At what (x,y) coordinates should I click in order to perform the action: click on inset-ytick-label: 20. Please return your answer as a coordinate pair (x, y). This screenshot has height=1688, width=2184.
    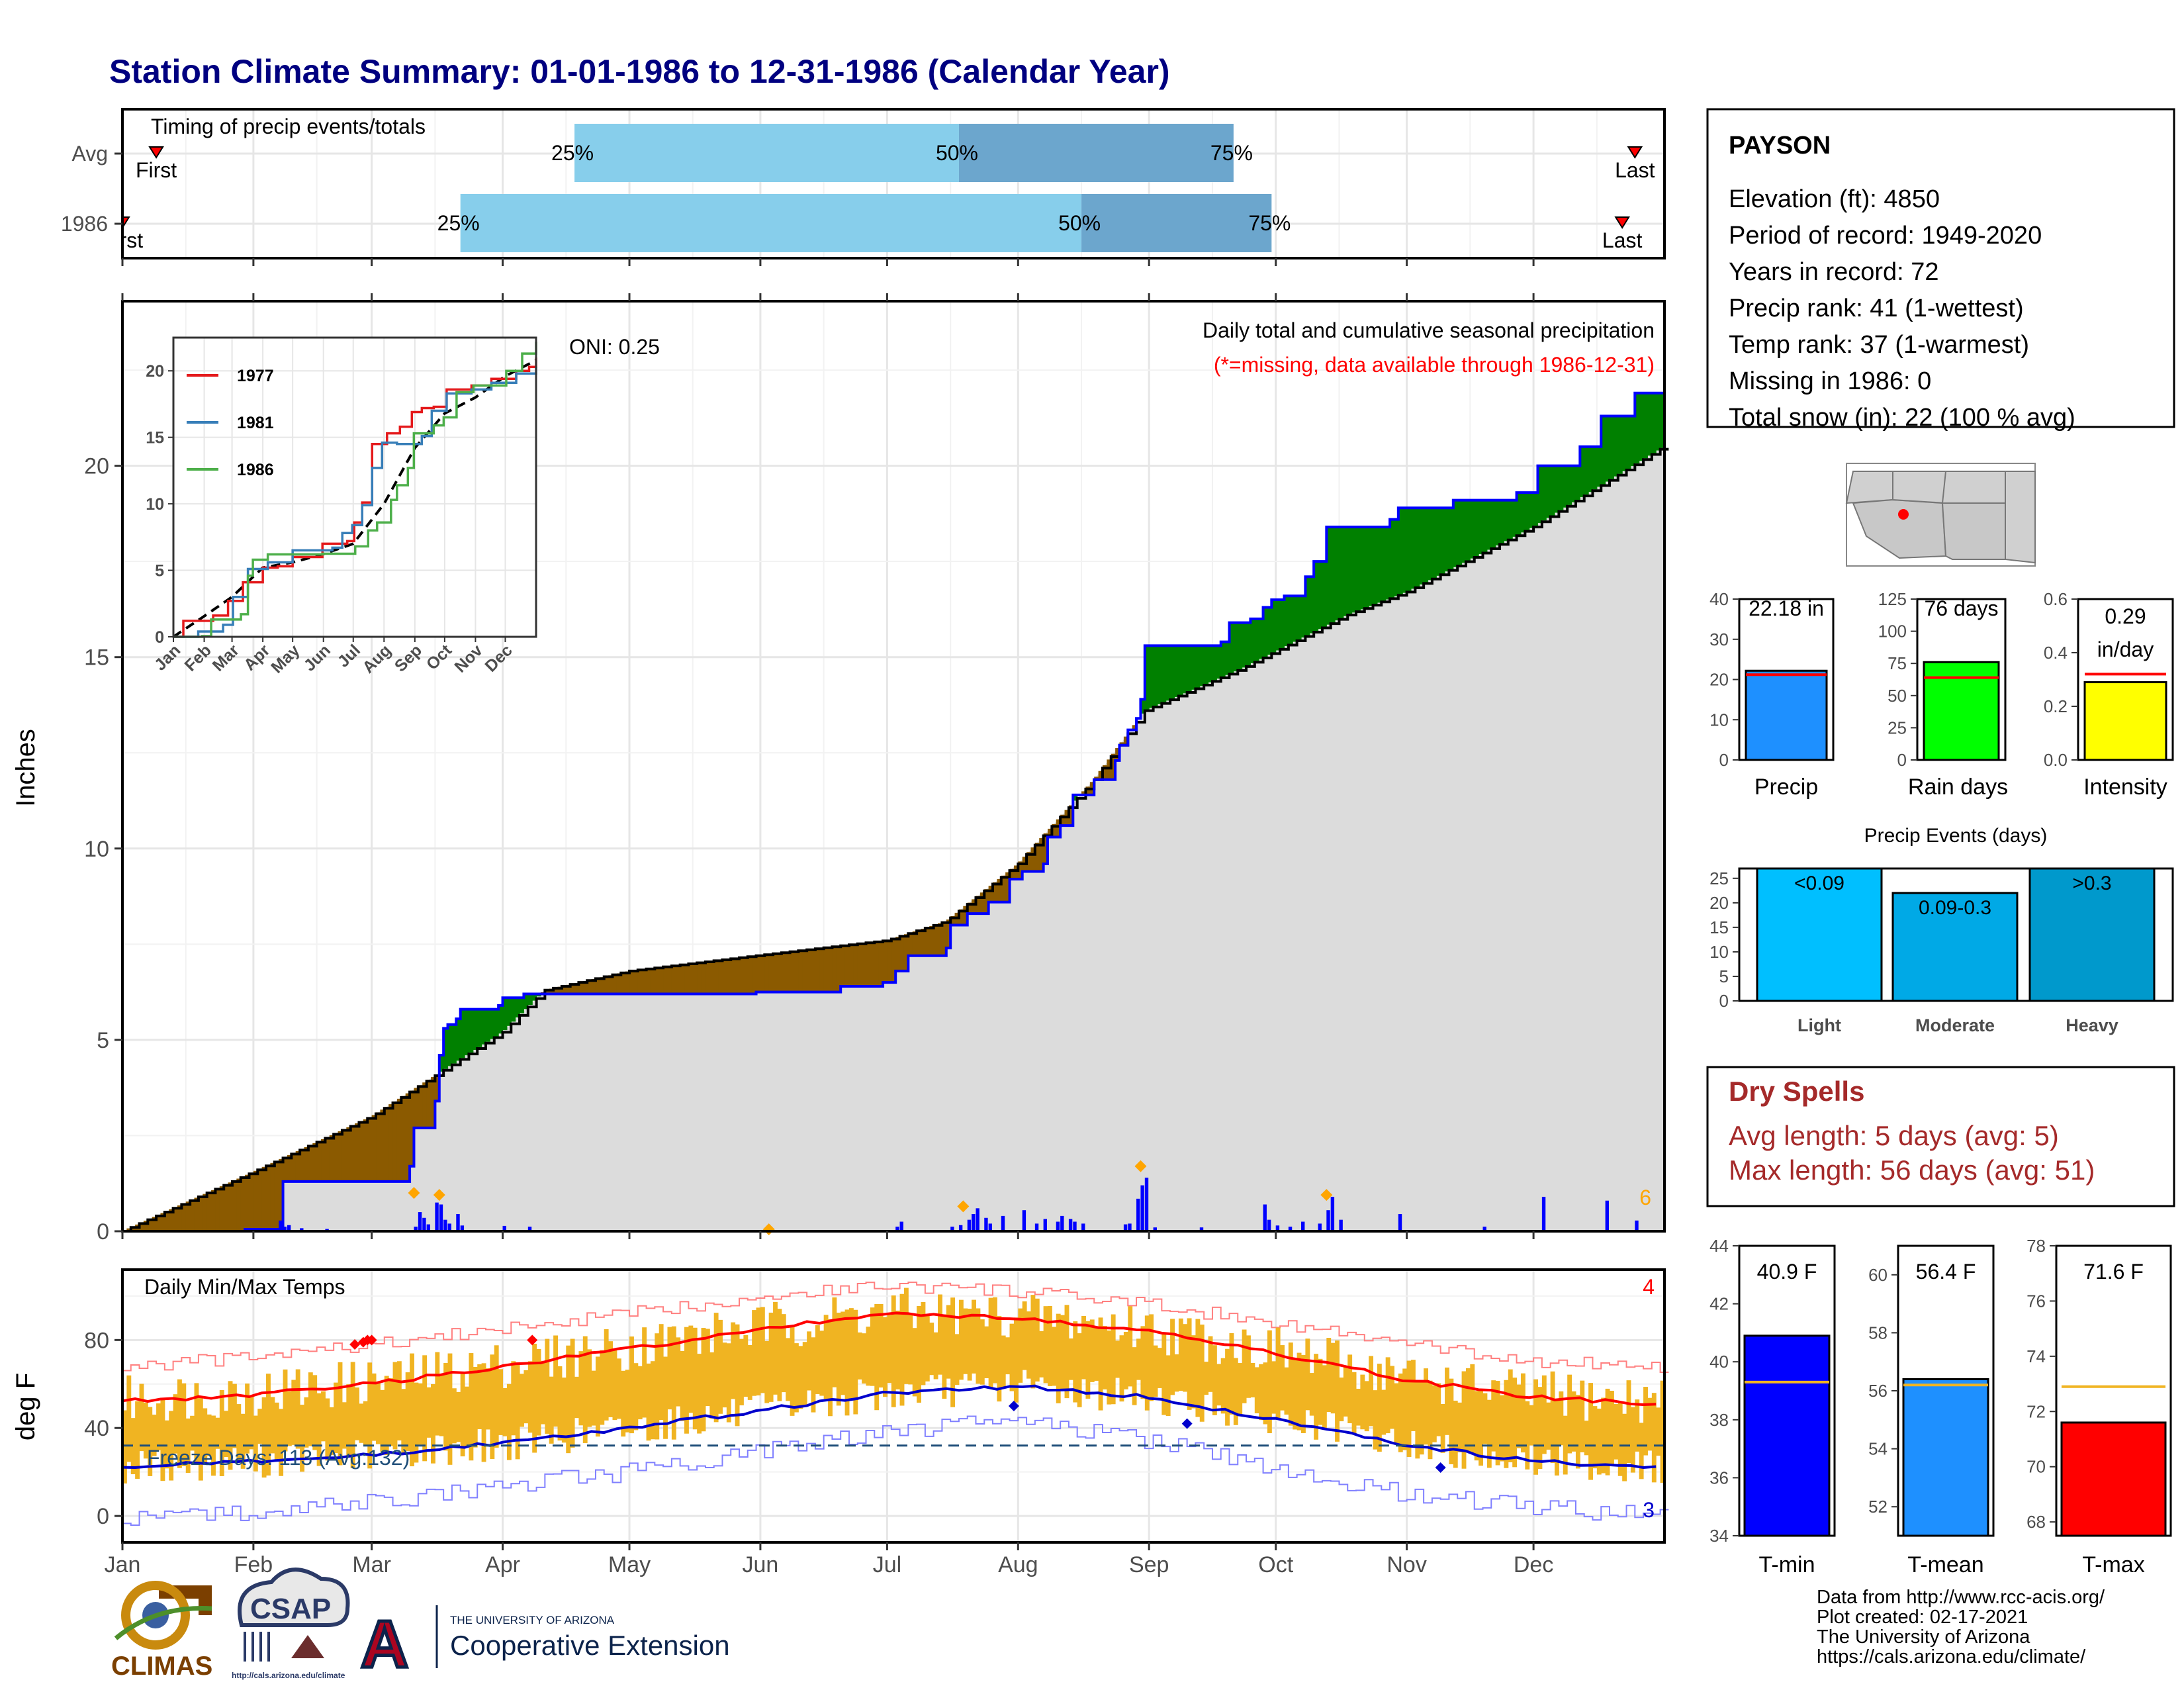
    Looking at the image, I should click on (155, 371).